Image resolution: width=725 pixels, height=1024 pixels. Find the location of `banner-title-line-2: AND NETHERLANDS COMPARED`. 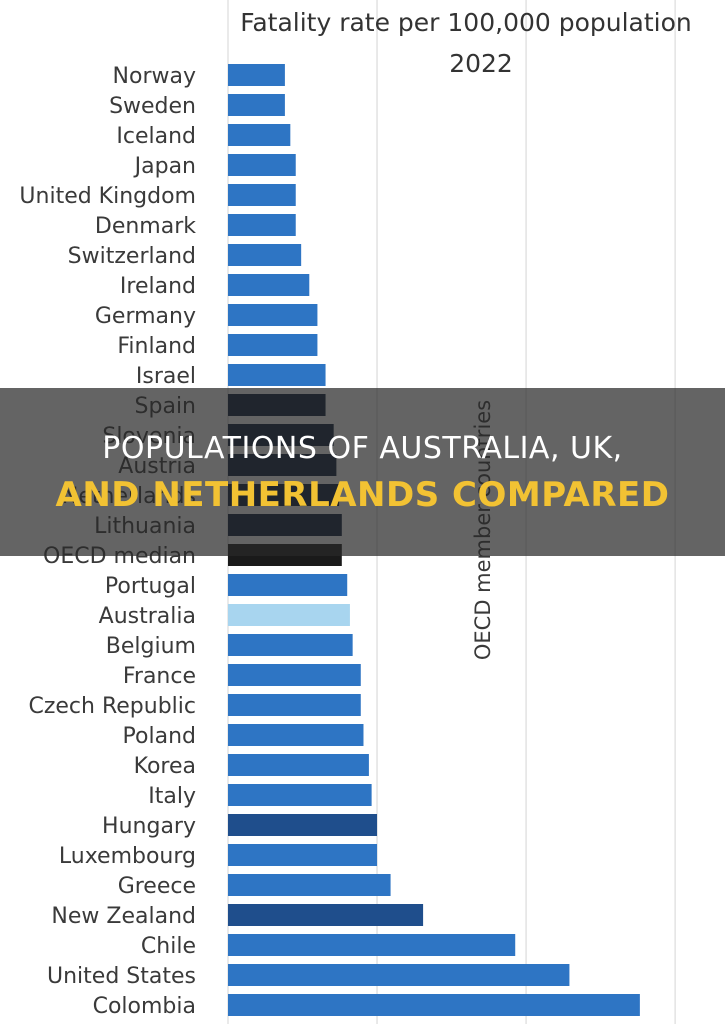

banner-title-line-2: AND NETHERLANDS COMPARED is located at coordinates (362, 495).